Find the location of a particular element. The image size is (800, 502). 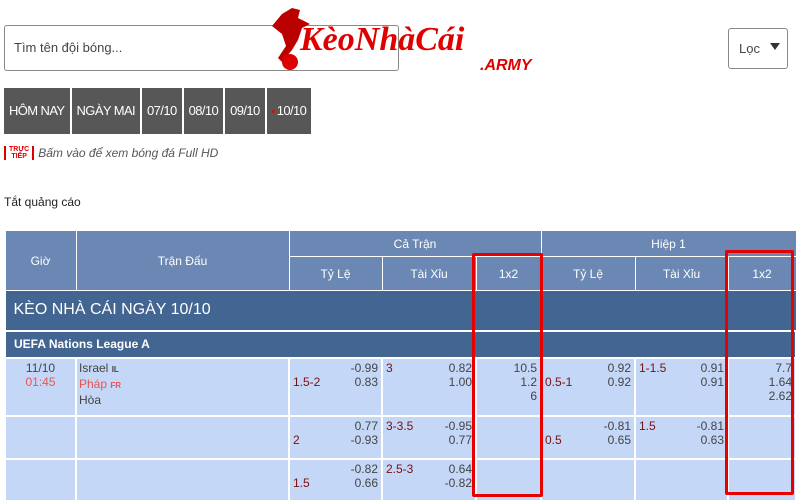

live-stream-link: TRỰC TIẾP Bấm vào để xem bóng đá Full HD is located at coordinates (111, 153).